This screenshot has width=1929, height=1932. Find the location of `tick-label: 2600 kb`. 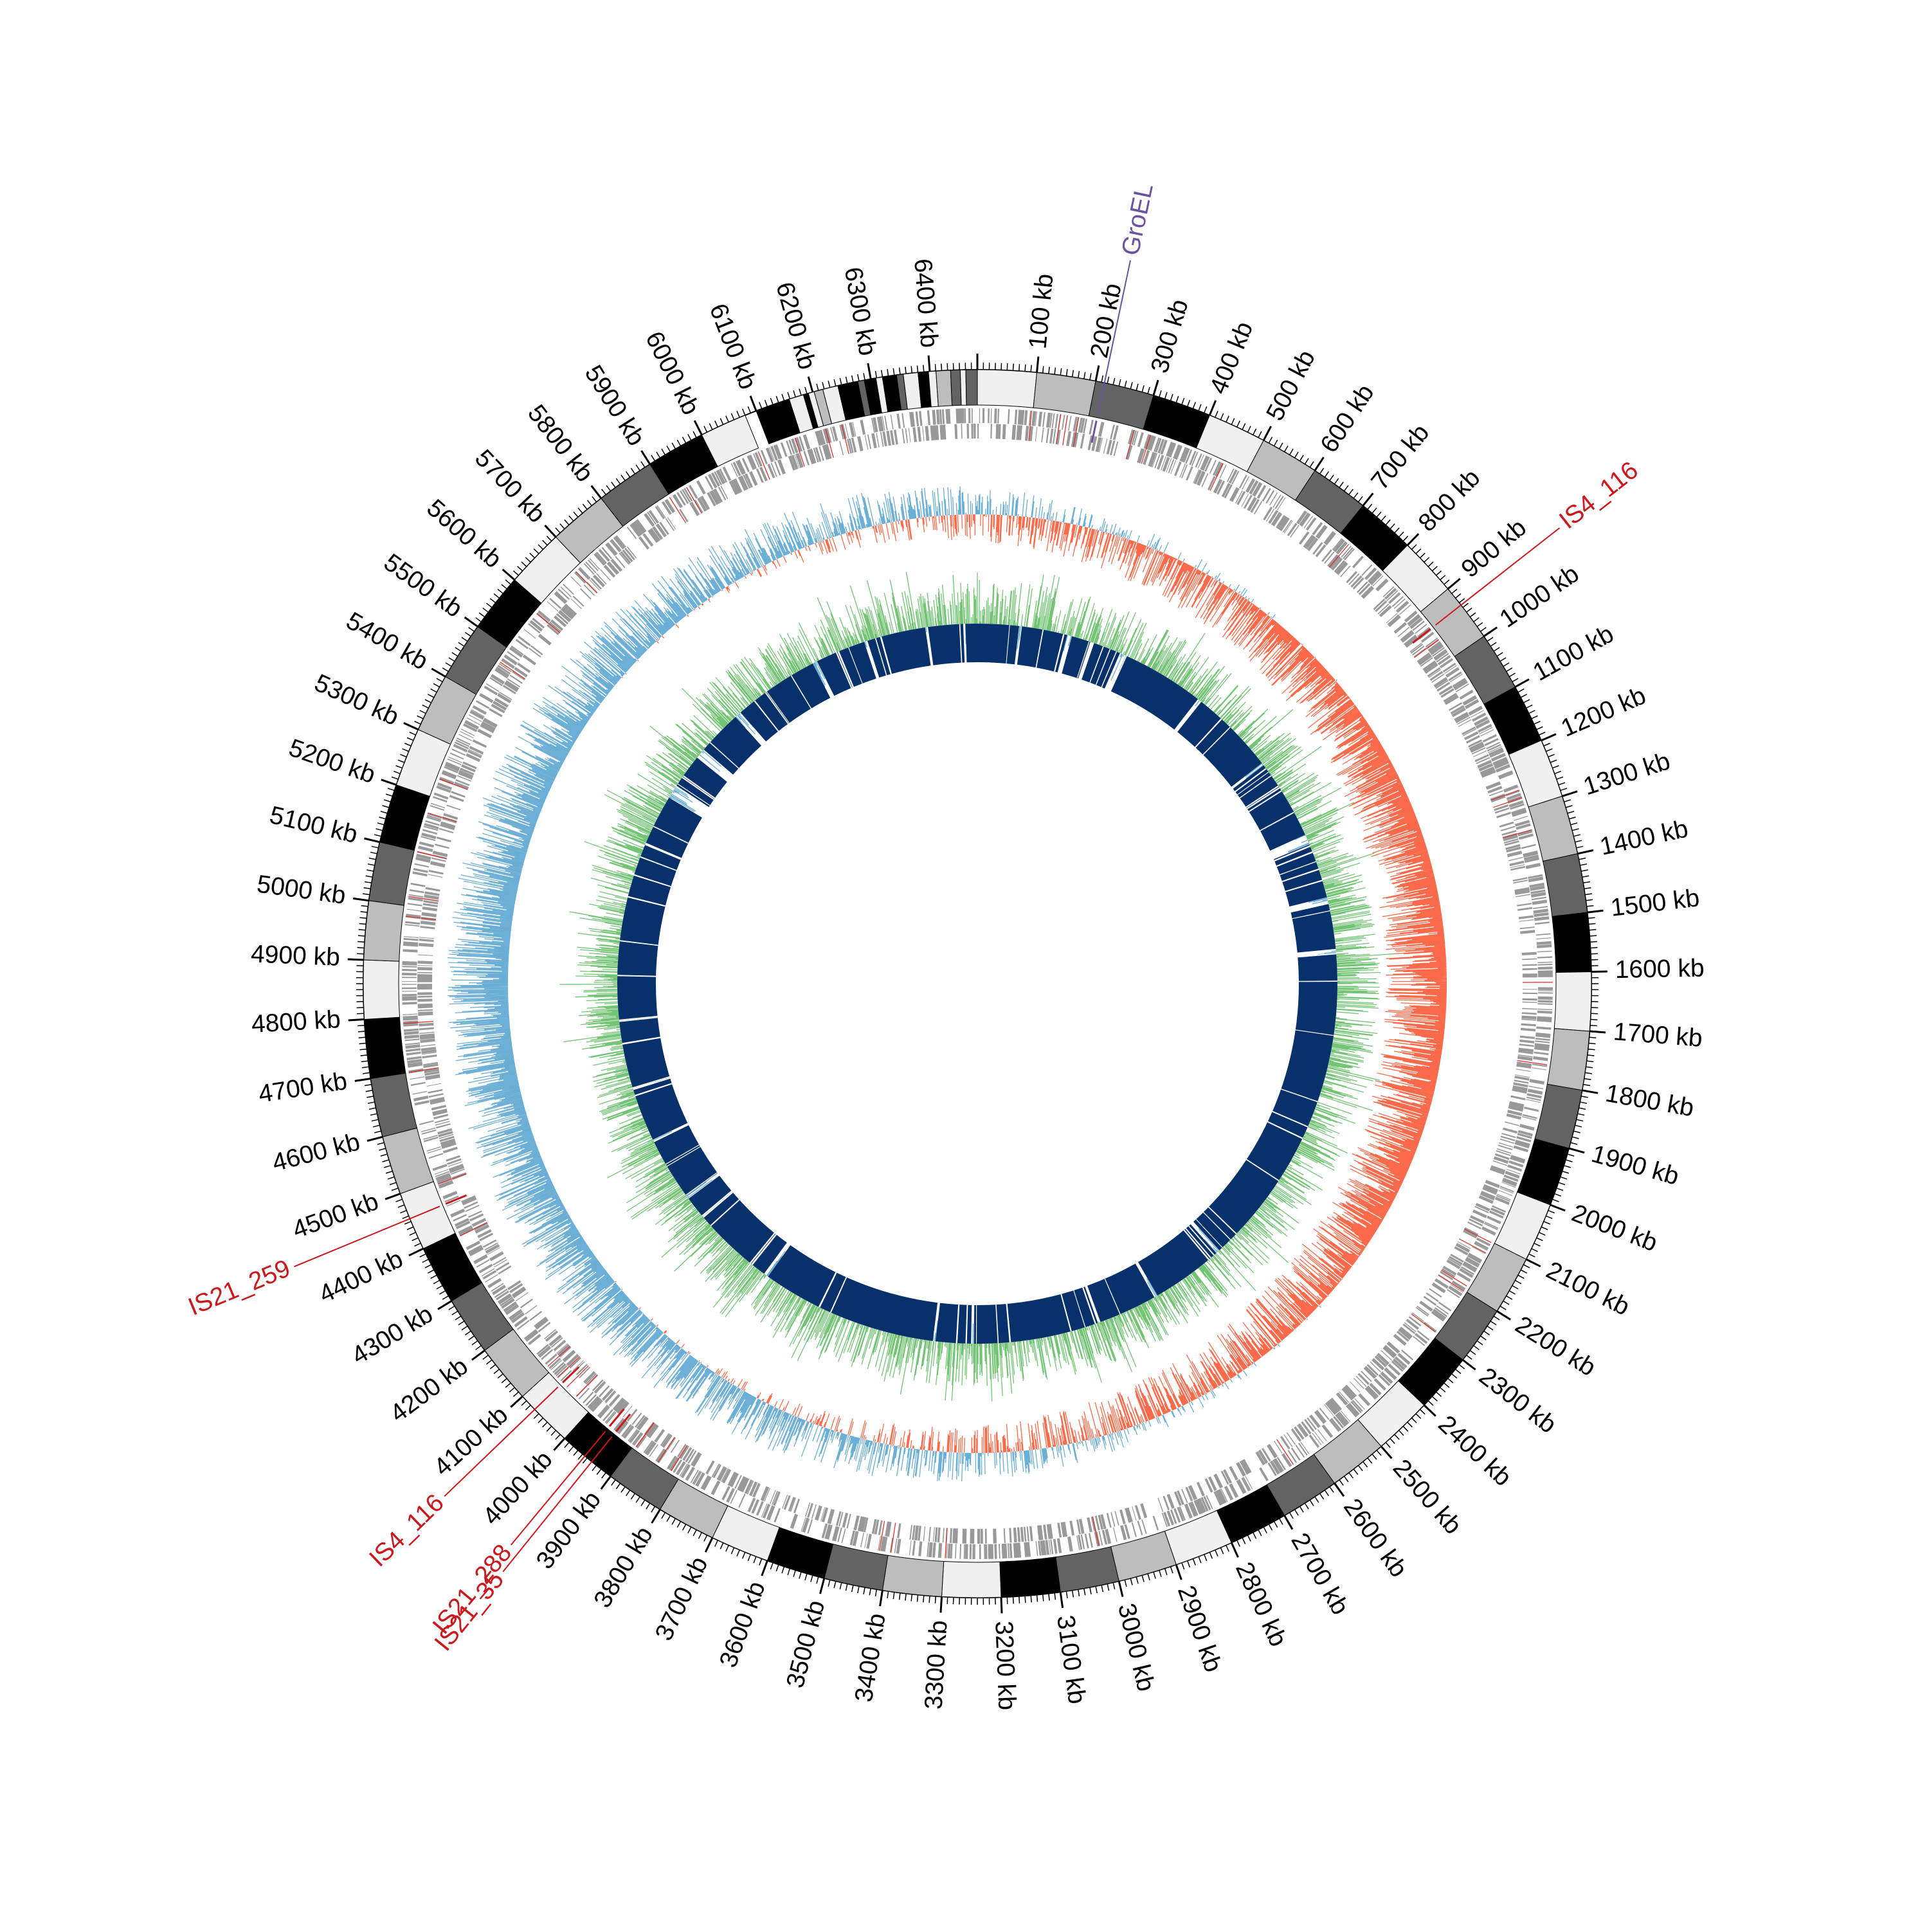

tick-label: 2600 kb is located at coordinates (1375, 1538).